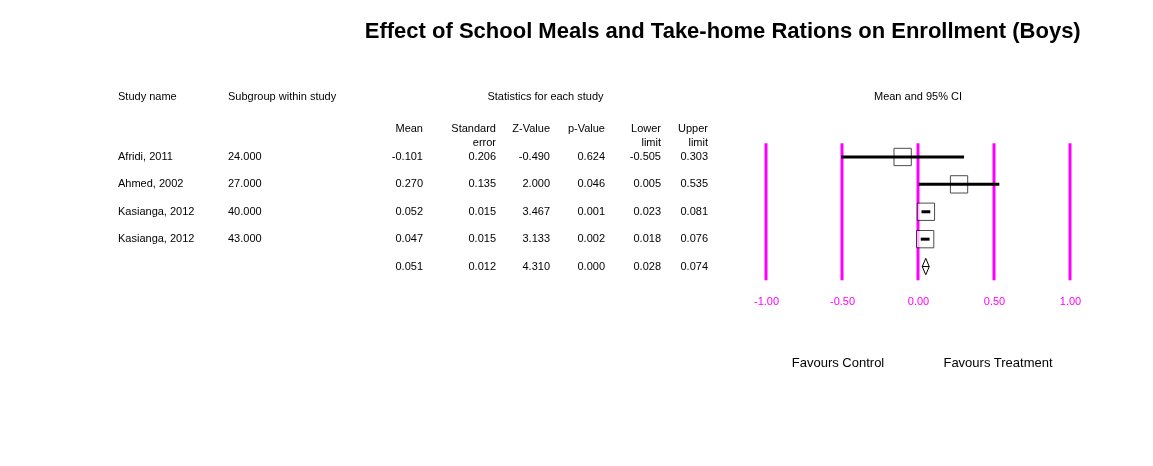 The width and height of the screenshot is (1153, 466). Describe the element at coordinates (647, 183) in the screenshot. I see `text: 0.005` at that location.